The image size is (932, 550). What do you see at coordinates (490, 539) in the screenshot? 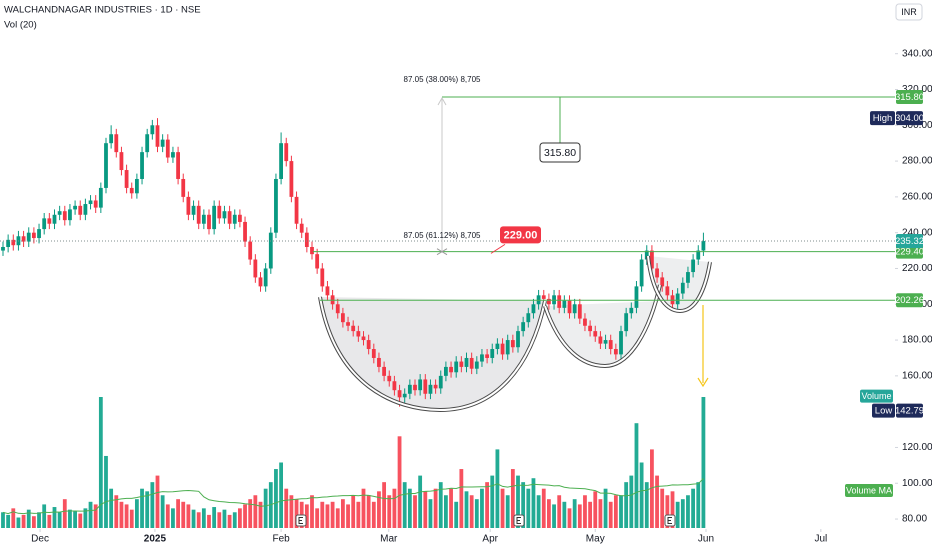
I see `x-tick-label: Apr` at bounding box center [490, 539].